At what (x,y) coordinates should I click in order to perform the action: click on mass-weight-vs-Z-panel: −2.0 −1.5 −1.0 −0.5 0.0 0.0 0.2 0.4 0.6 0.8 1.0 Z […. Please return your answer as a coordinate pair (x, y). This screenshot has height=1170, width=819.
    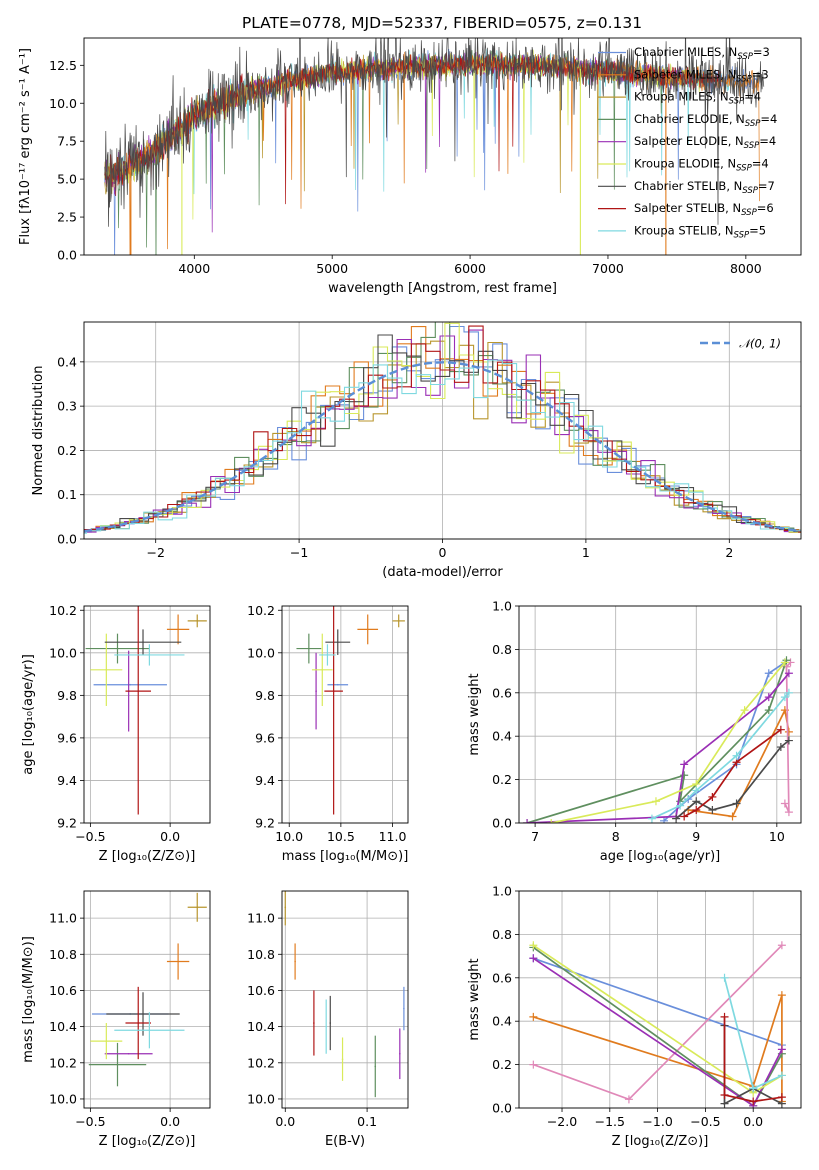
    Looking at the image, I should click on (634, 1016).